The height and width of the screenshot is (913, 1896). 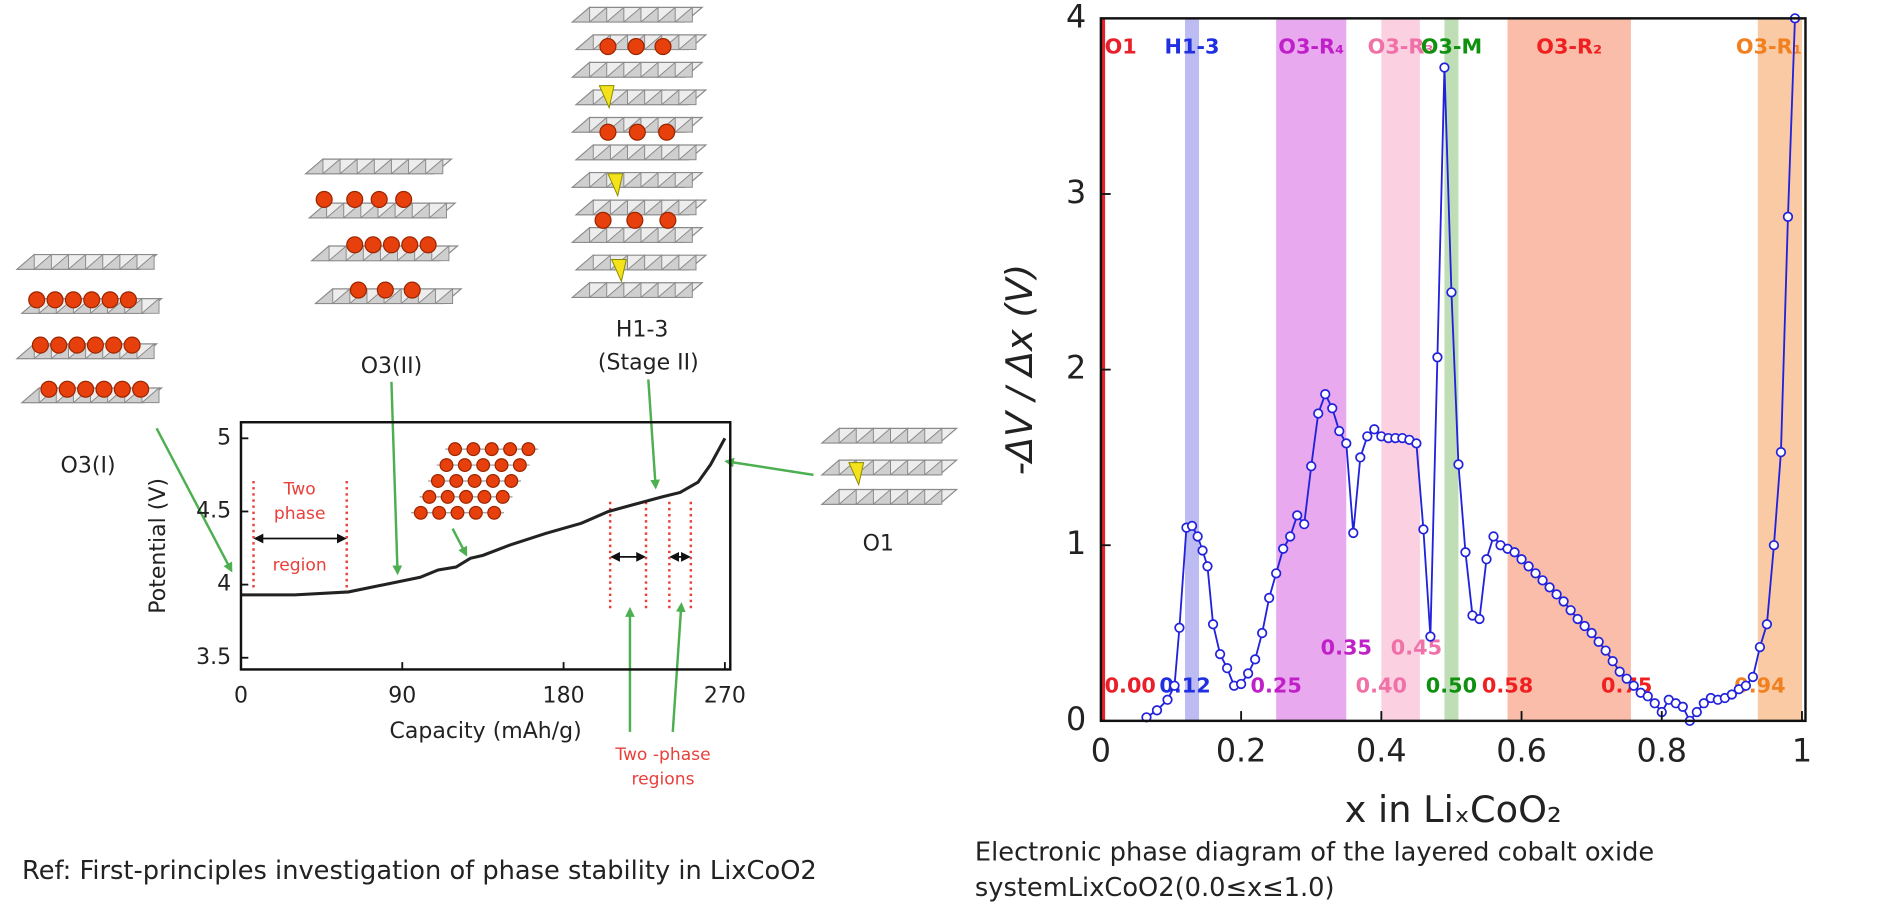 What do you see at coordinates (1192, 47) in the screenshot?
I see `phase-label: H1-3` at bounding box center [1192, 47].